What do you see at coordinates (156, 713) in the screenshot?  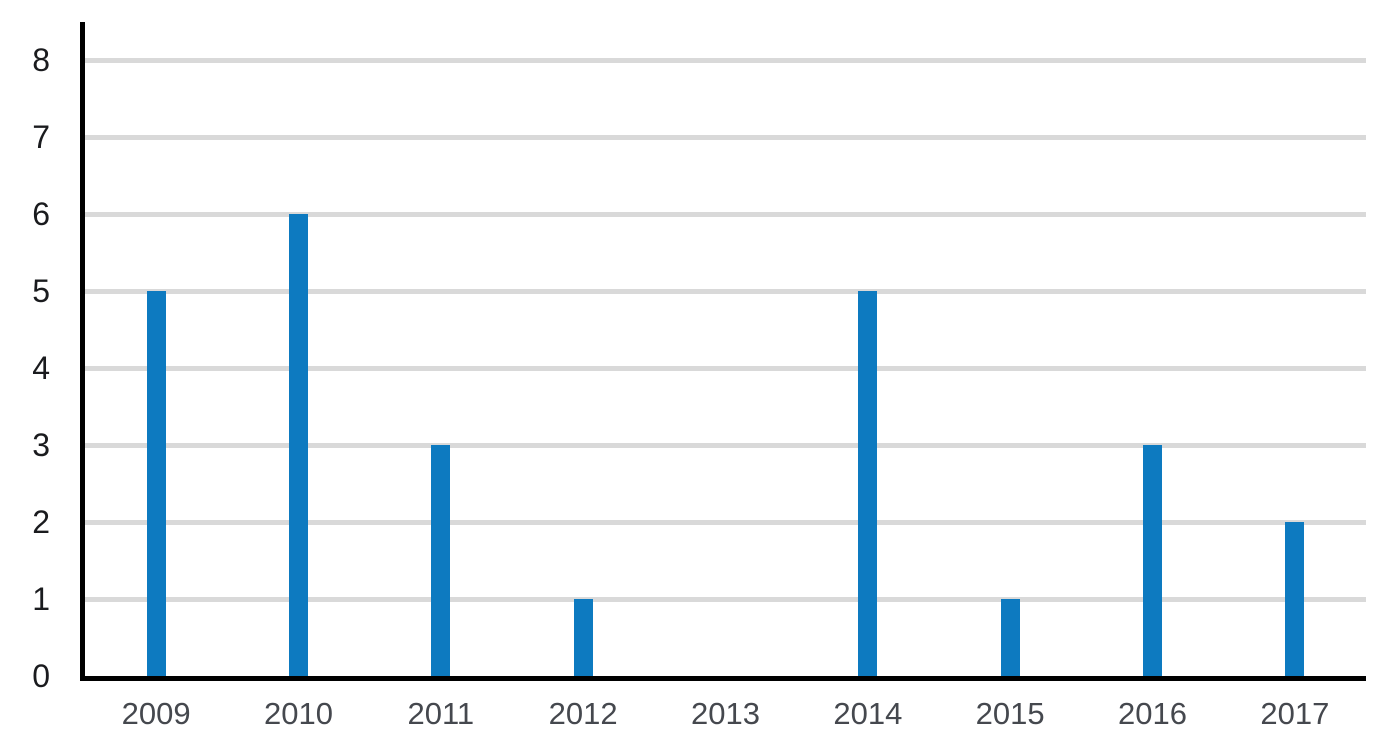 I see `x-tick-label-2009: 2009` at bounding box center [156, 713].